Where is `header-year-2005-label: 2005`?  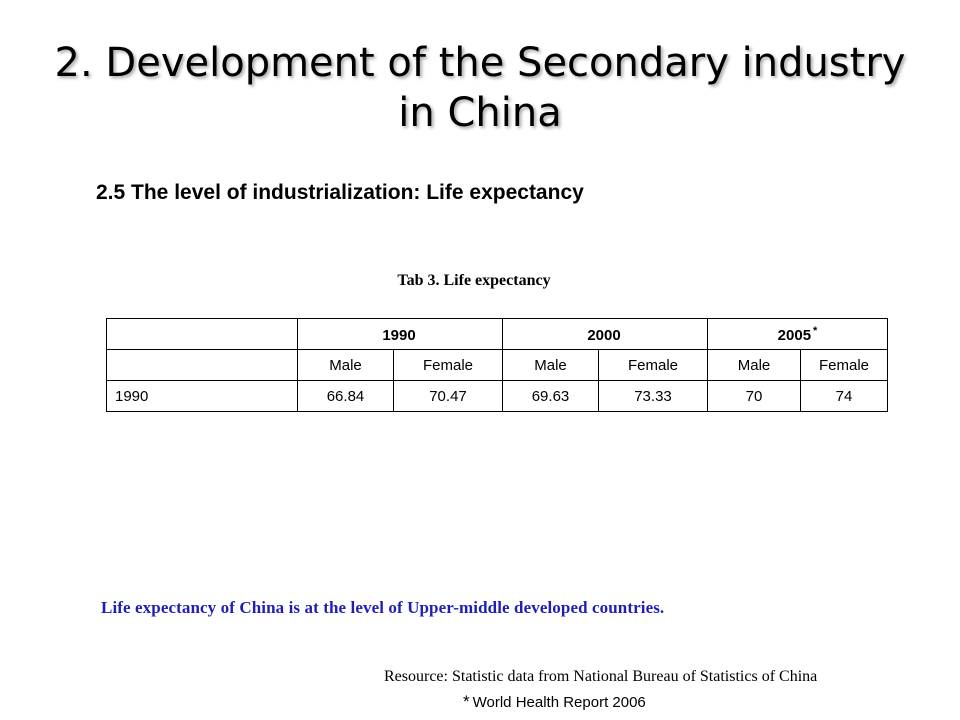
header-year-2005-label: 2005 is located at coordinates (794, 335).